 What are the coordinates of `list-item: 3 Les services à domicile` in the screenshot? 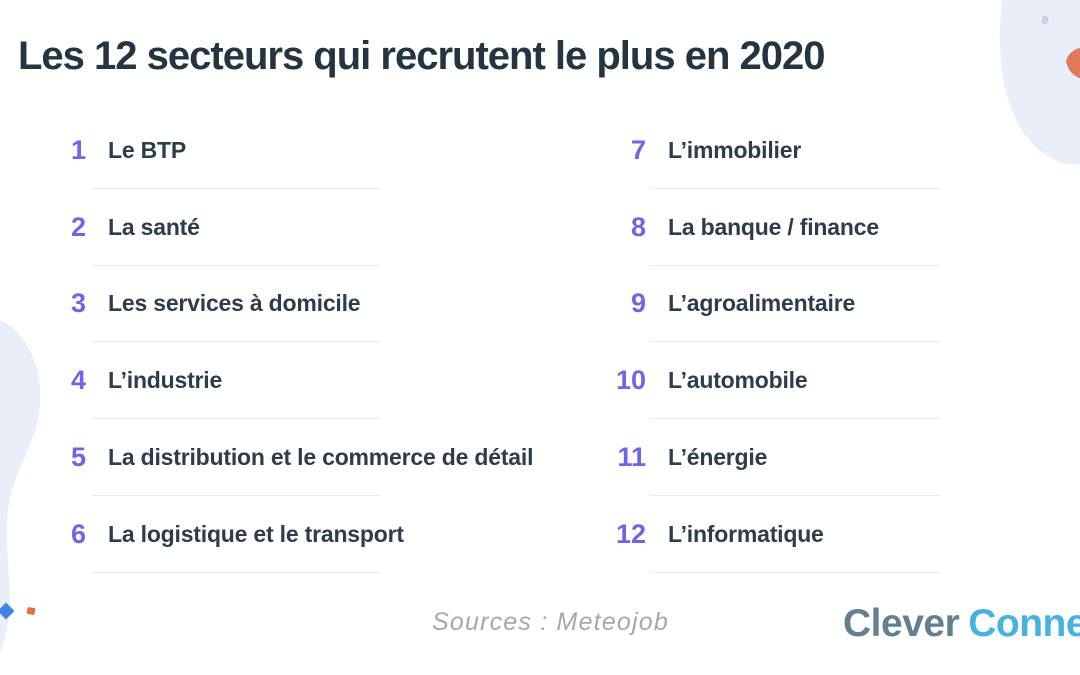 It's located at (320, 304).